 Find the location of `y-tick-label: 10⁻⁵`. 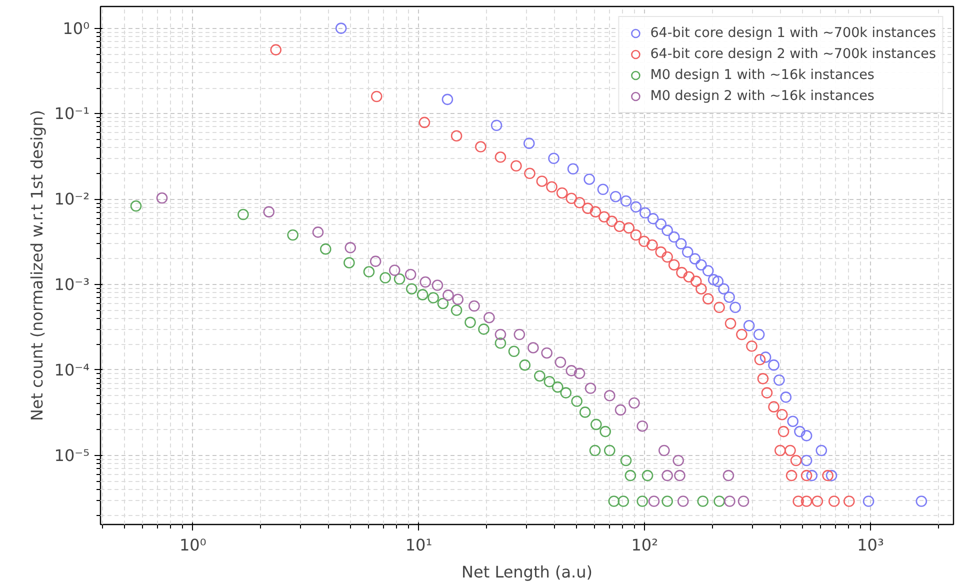

y-tick-label: 10⁻⁵ is located at coordinates (72, 455).